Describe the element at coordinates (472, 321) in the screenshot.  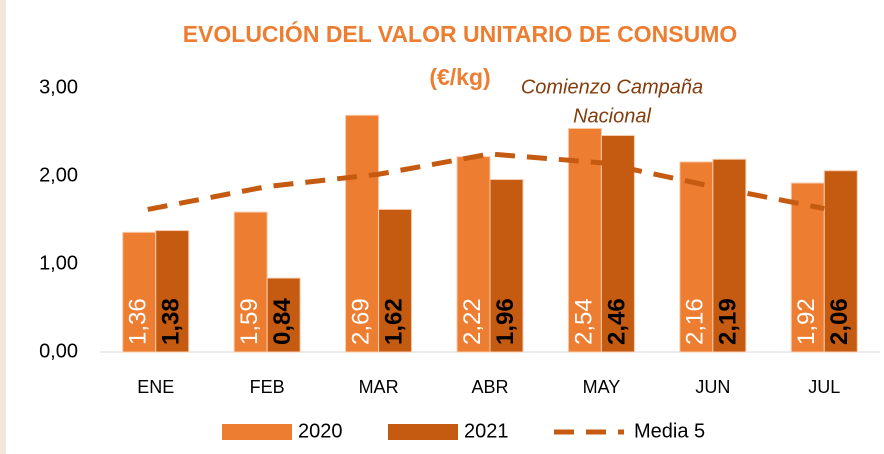
I see `data-label: 2,22` at that location.